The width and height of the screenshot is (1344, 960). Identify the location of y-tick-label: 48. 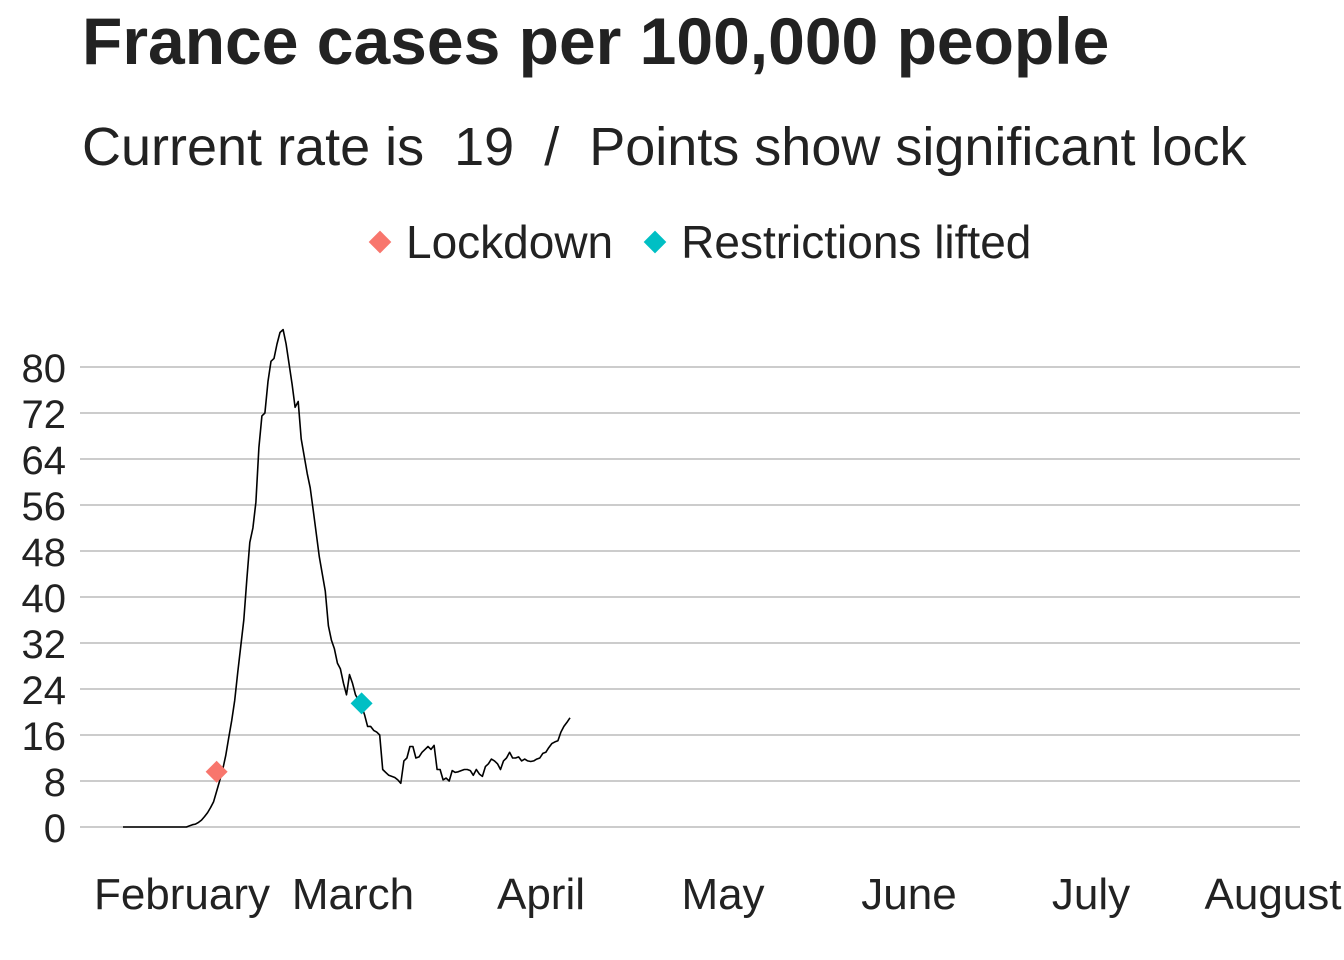
(44, 553).